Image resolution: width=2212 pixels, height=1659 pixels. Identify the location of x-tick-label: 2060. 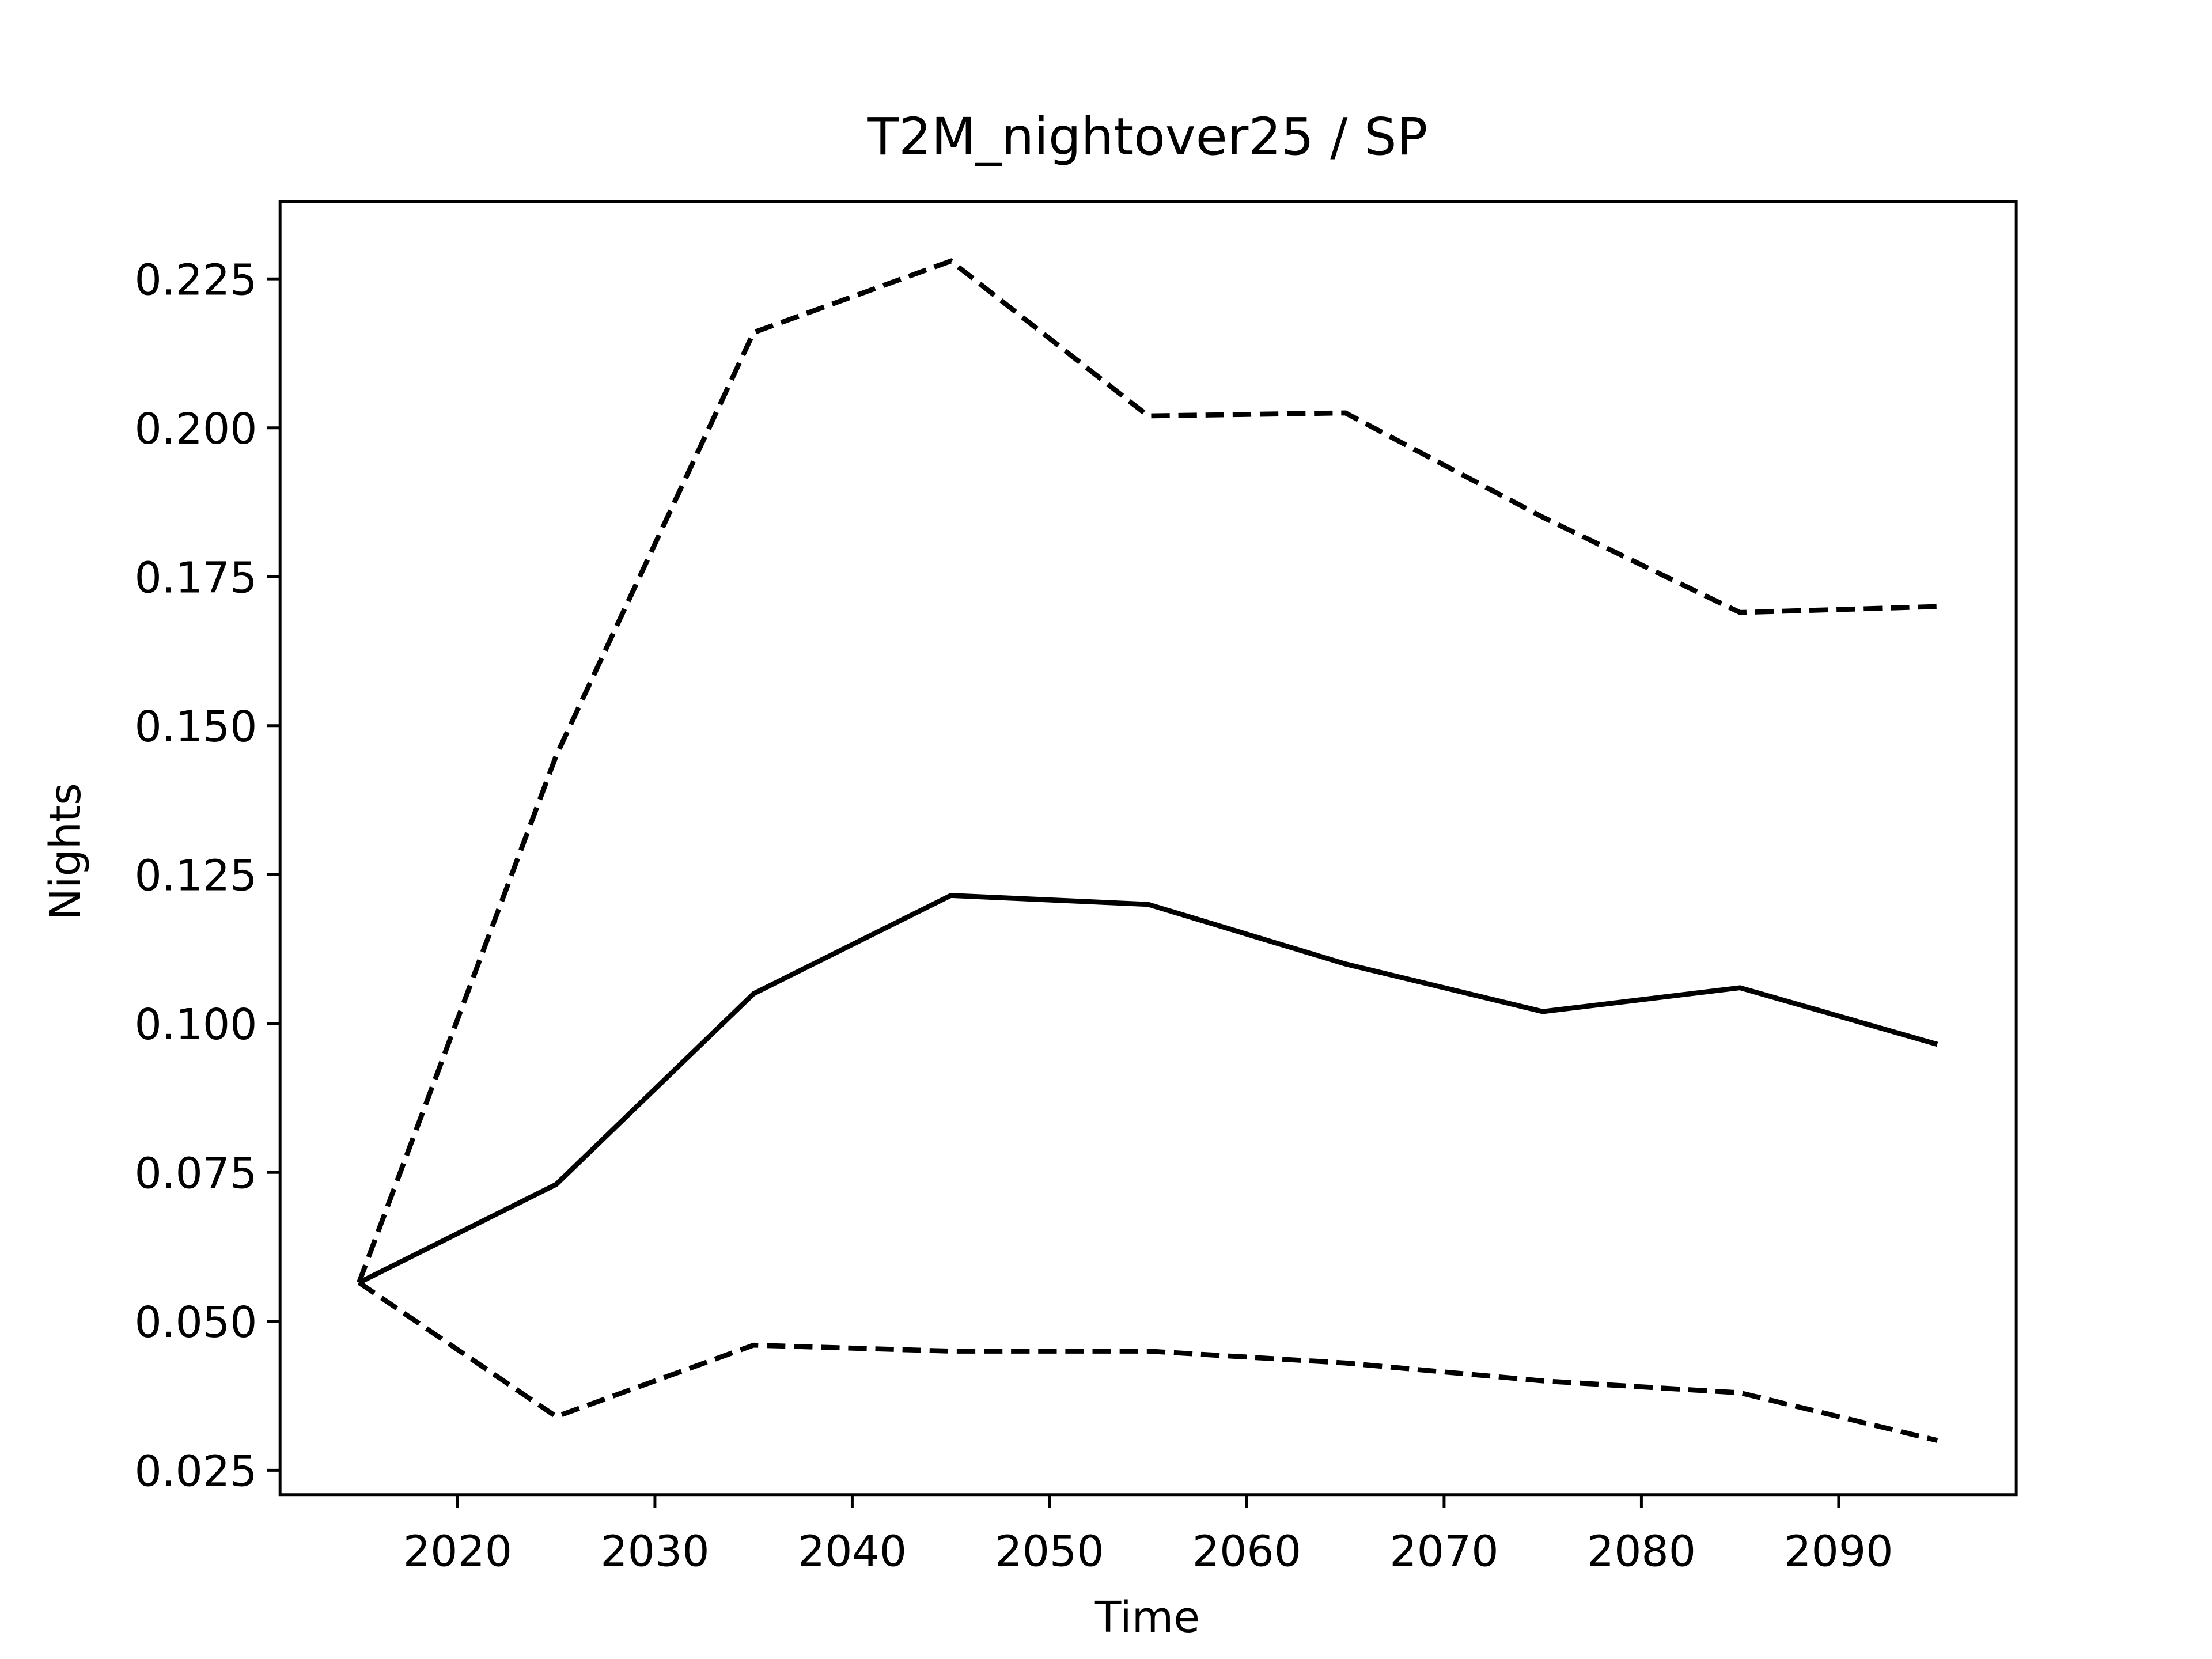
(1247, 1552).